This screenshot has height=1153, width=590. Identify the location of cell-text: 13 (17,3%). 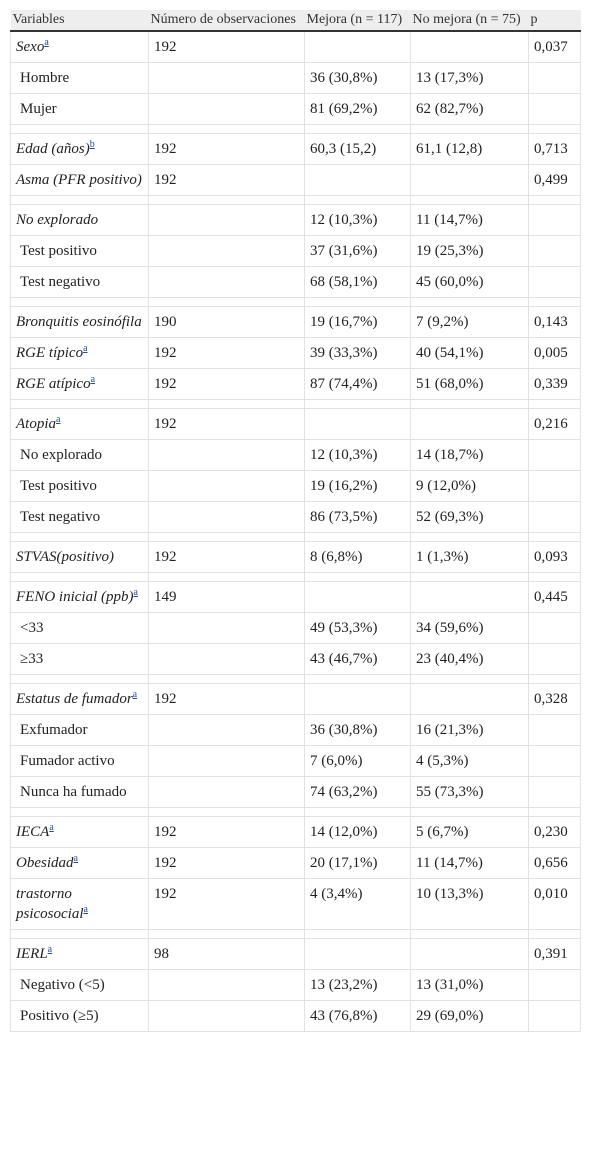
(450, 78).